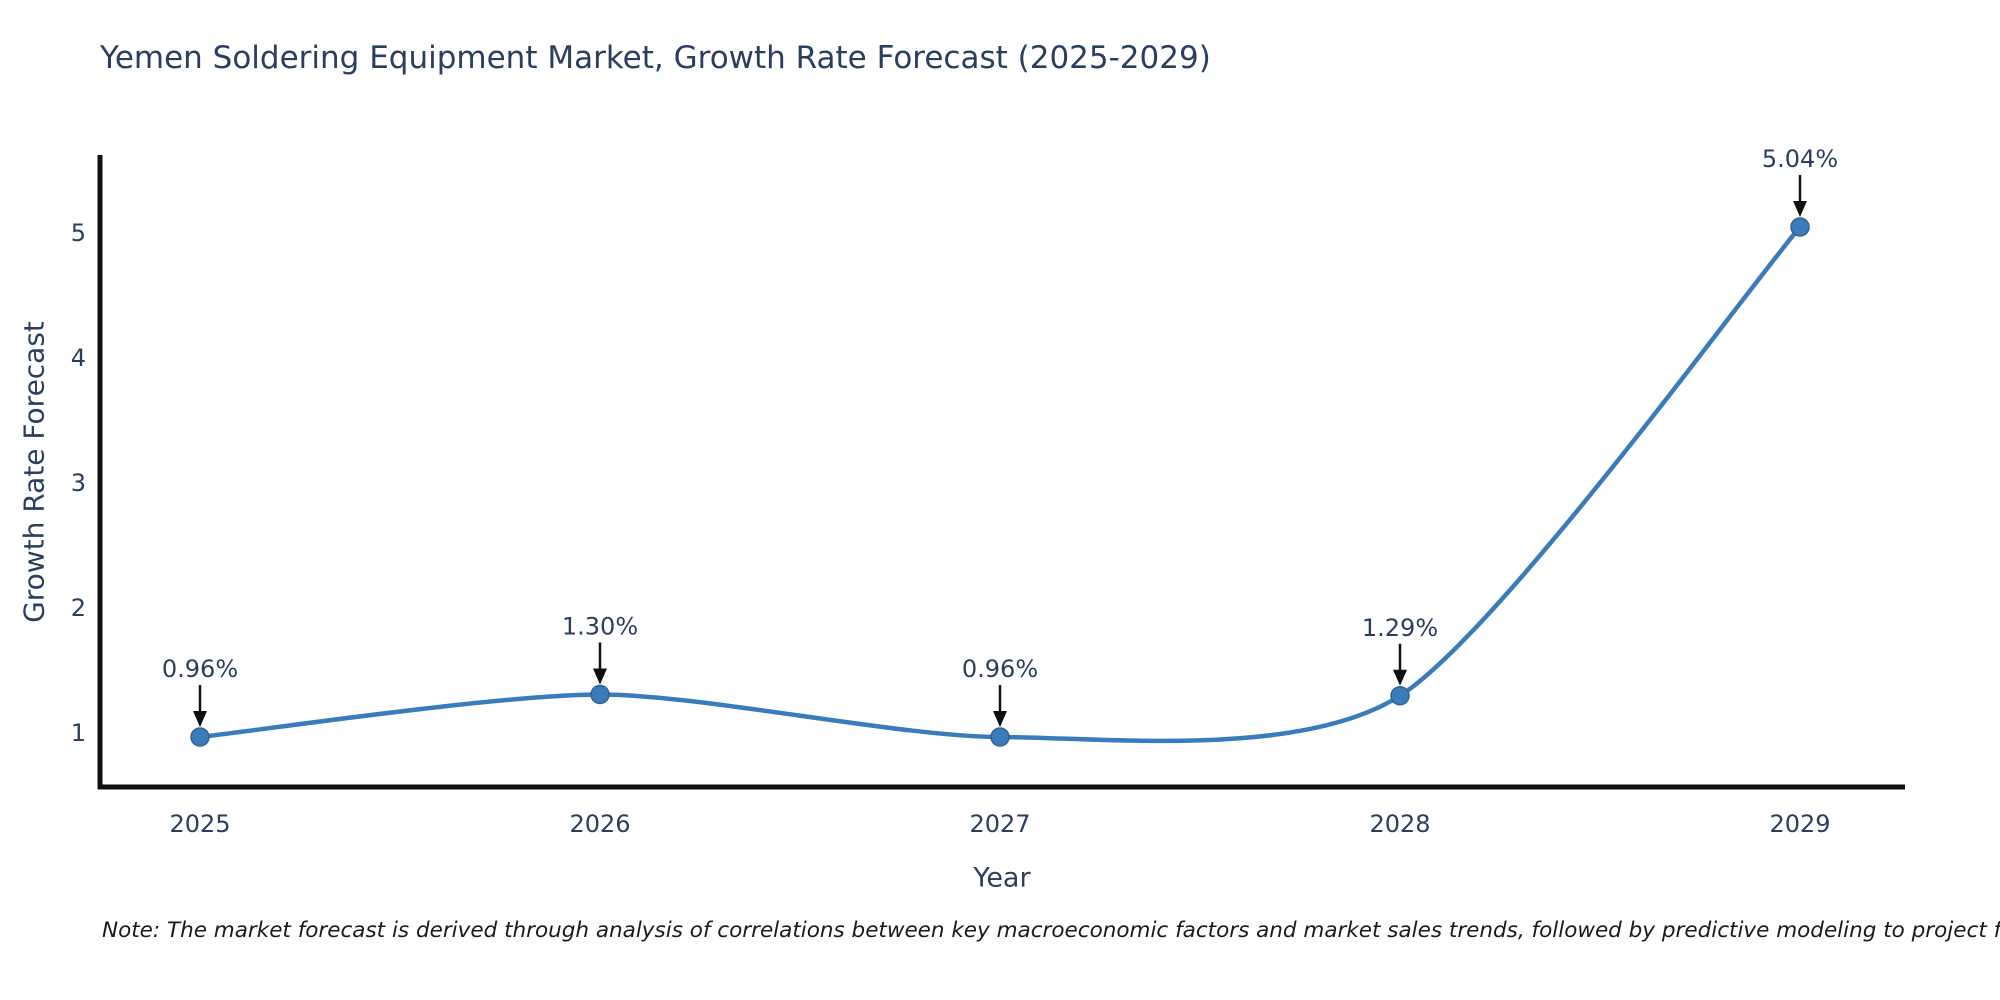  I want to click on data-point-label: 1.29%, so click(1400, 628).